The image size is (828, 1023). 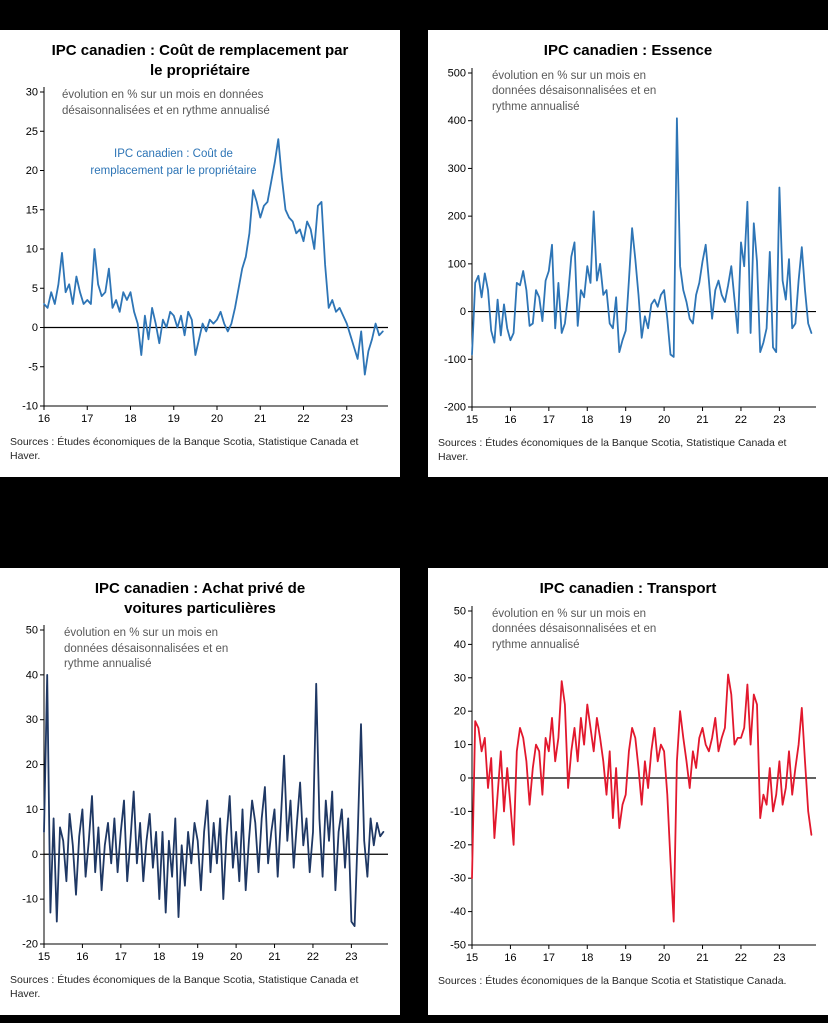 What do you see at coordinates (33, 367) in the screenshot?
I see `svg-text: -5` at bounding box center [33, 367].